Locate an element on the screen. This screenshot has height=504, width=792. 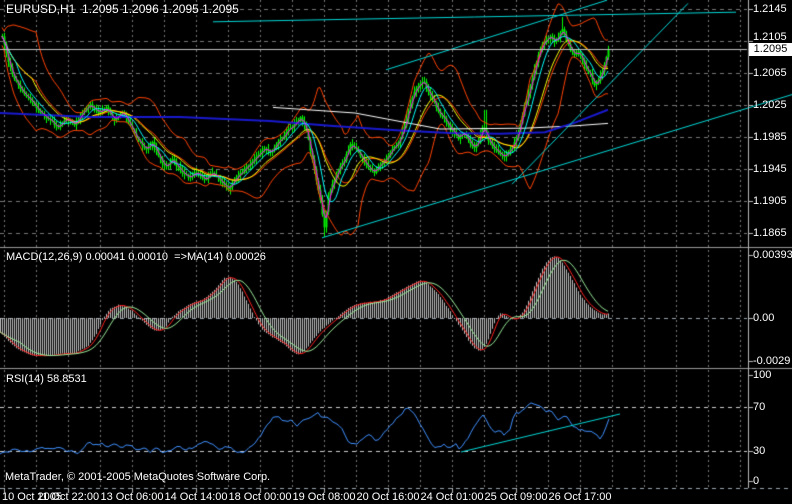
rsi-axis-label: 0 is located at coordinates (756, 481).